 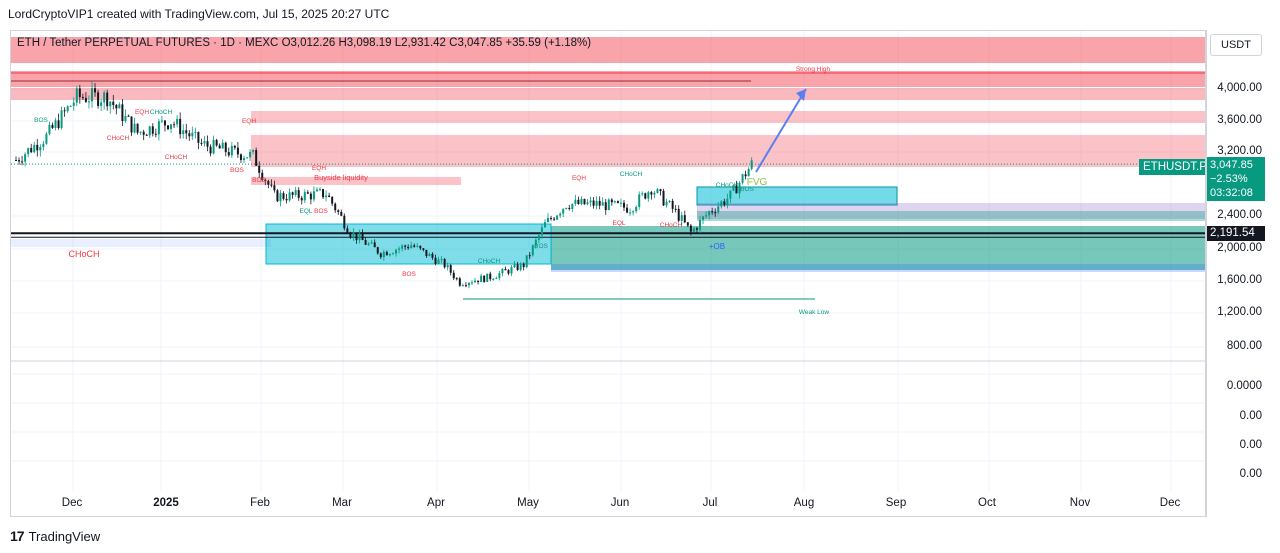 I want to click on time-axis-label: Jun, so click(x=620, y=503).